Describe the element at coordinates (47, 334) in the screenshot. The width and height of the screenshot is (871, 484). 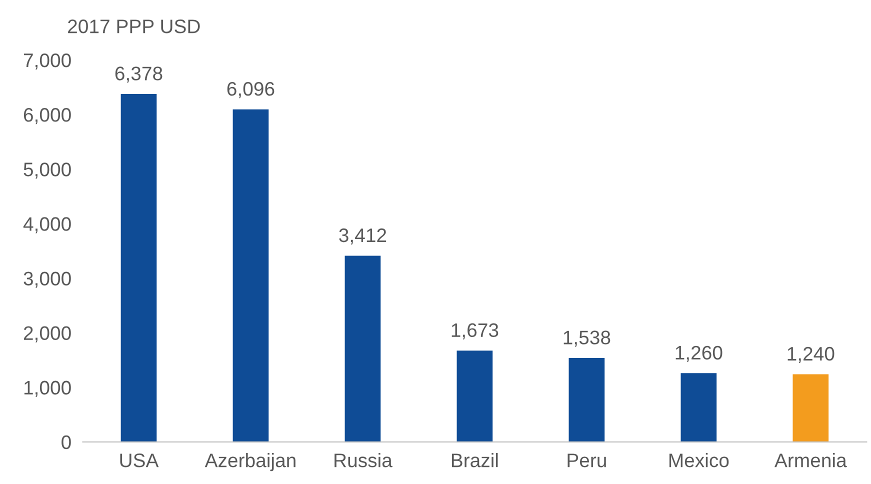
I see `y-tick-label: 2,000` at that location.